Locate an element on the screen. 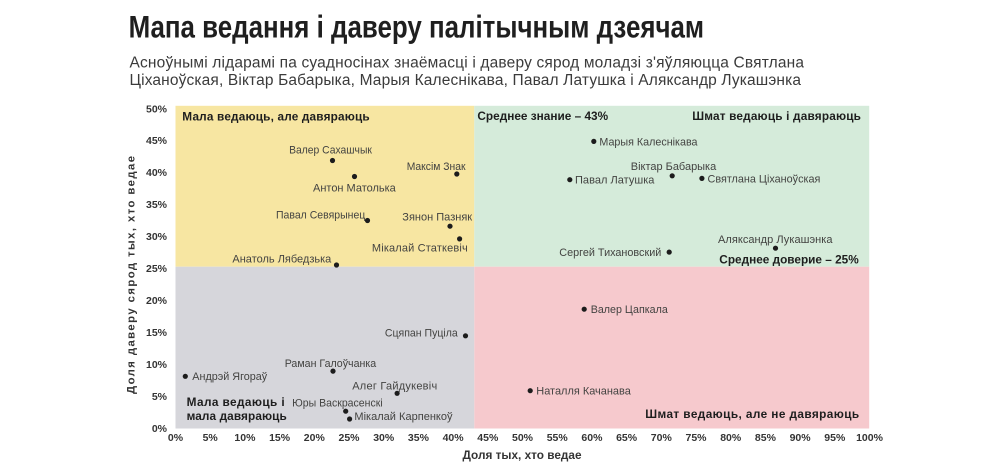 This screenshot has height=471, width=987. svg-text: 70% is located at coordinates (662, 438).